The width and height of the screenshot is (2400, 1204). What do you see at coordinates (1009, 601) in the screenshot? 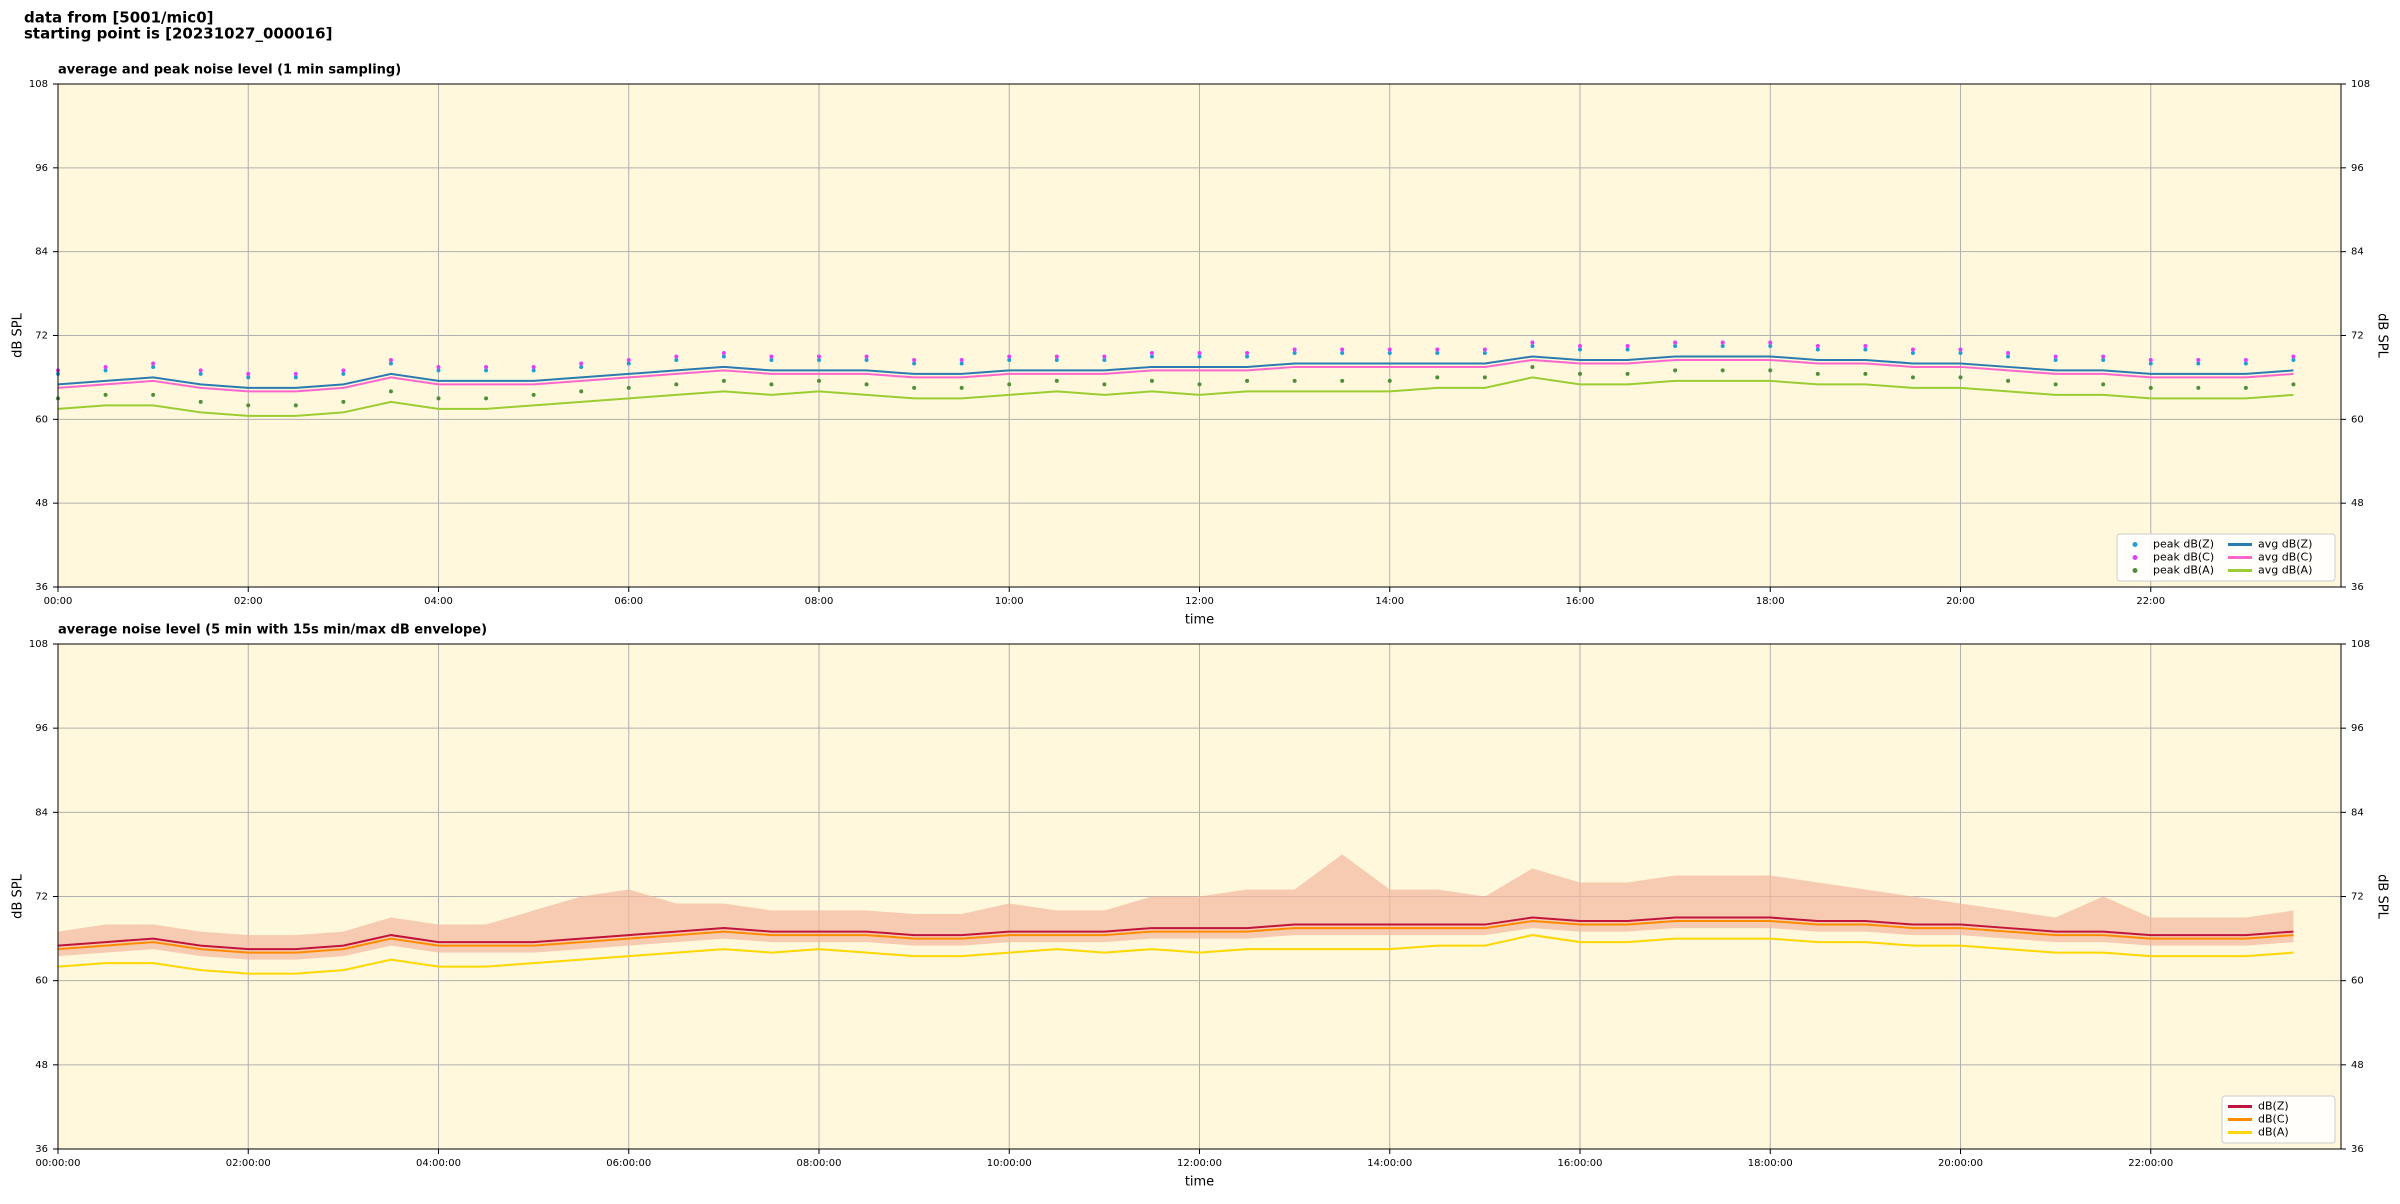
I see `x-tick-label: 10:00` at bounding box center [1009, 601].